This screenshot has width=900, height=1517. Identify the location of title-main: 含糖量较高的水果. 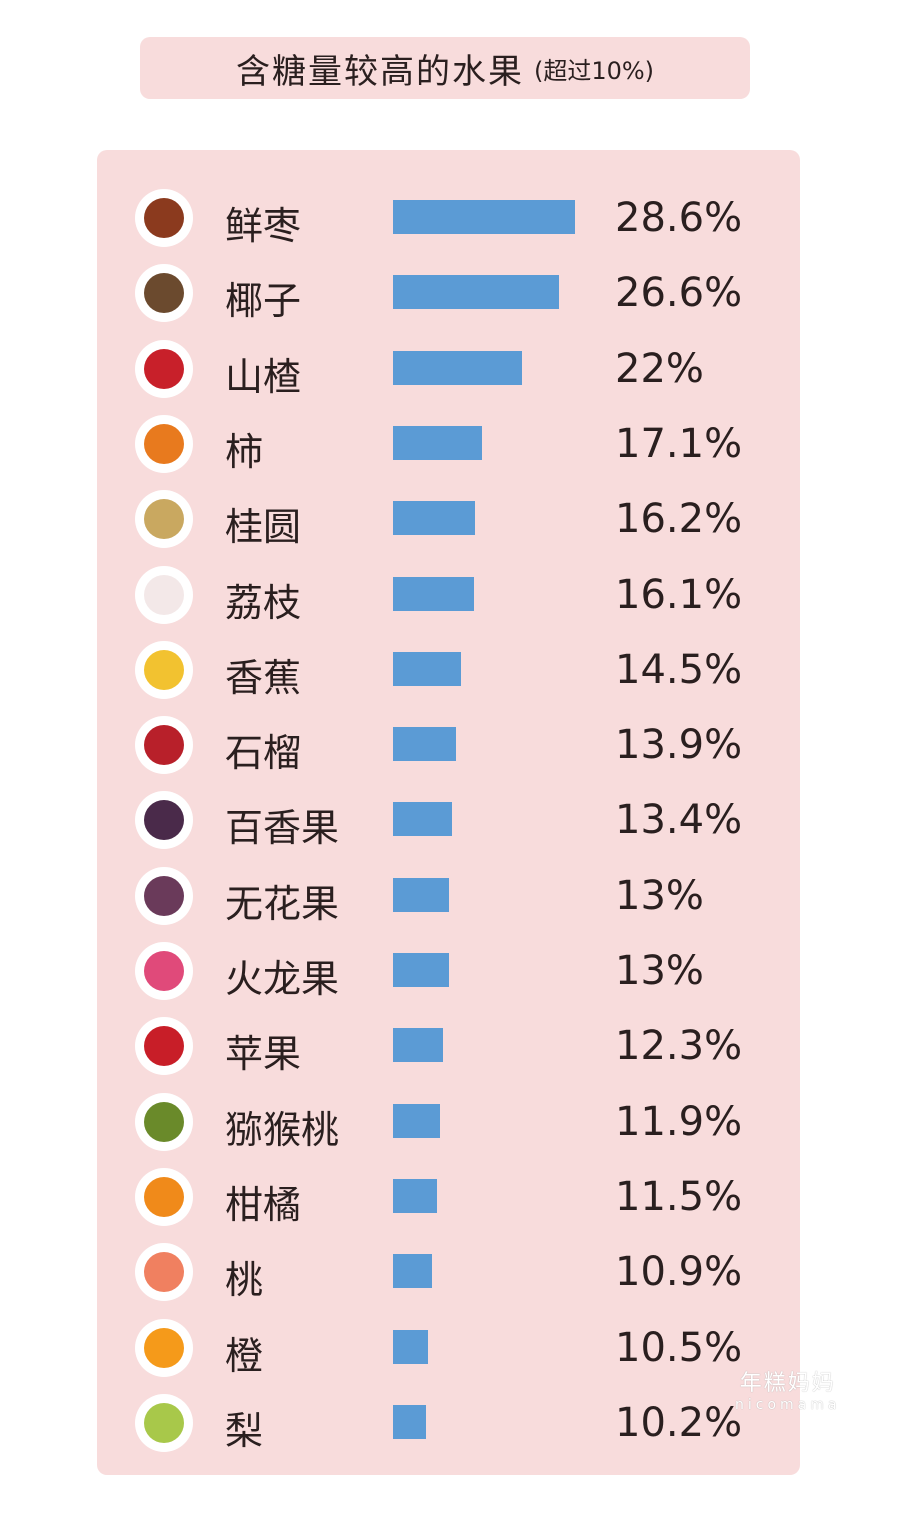
(379, 71).